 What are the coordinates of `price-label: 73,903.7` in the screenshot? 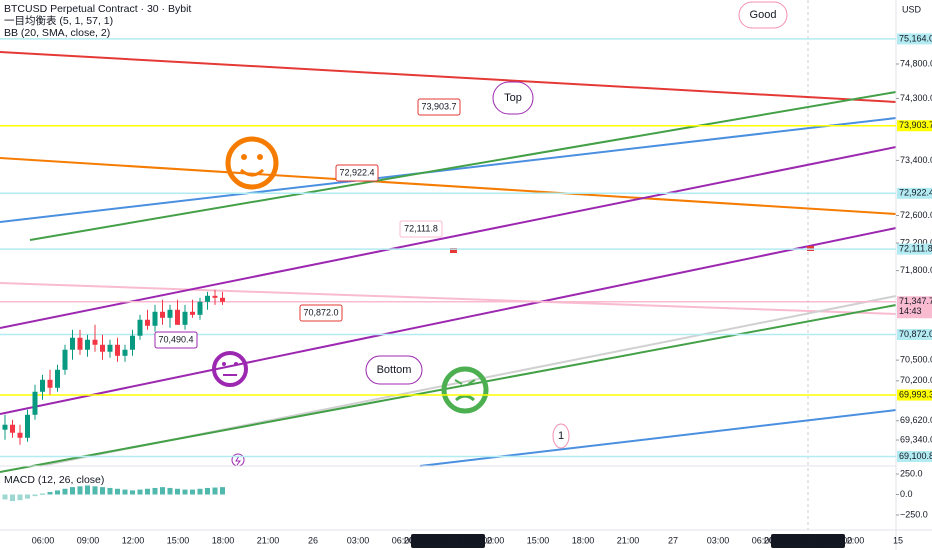 It's located at (915, 125).